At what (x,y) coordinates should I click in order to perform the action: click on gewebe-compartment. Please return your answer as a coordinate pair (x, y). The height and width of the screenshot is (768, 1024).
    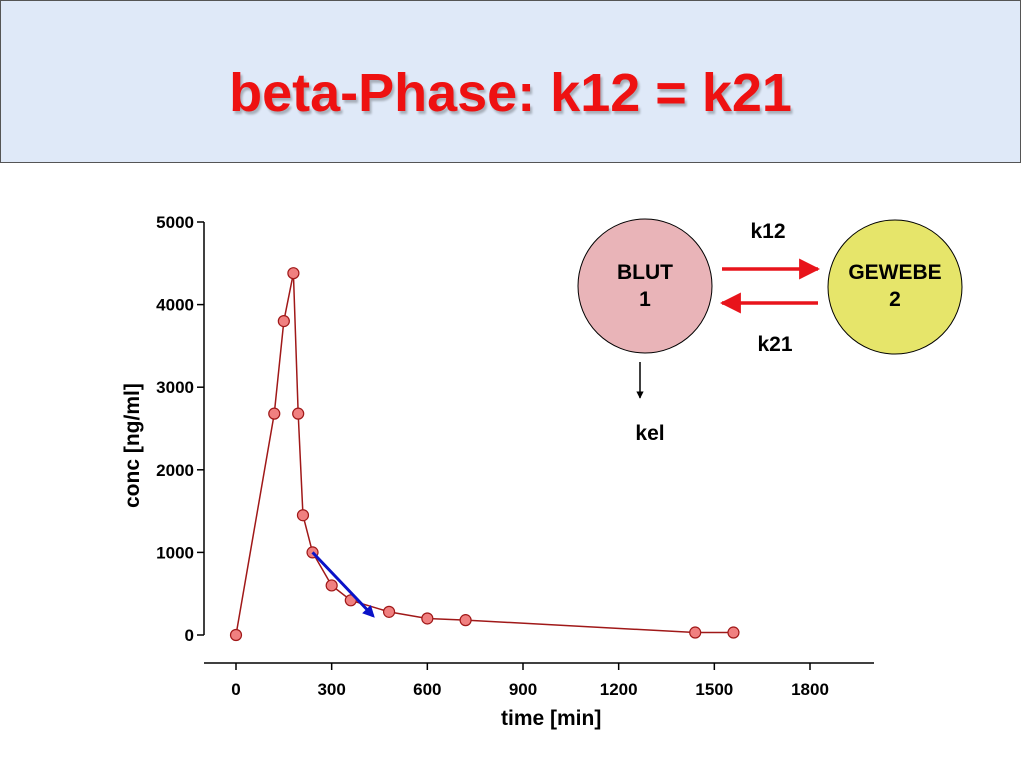
    Looking at the image, I should click on (895, 287).